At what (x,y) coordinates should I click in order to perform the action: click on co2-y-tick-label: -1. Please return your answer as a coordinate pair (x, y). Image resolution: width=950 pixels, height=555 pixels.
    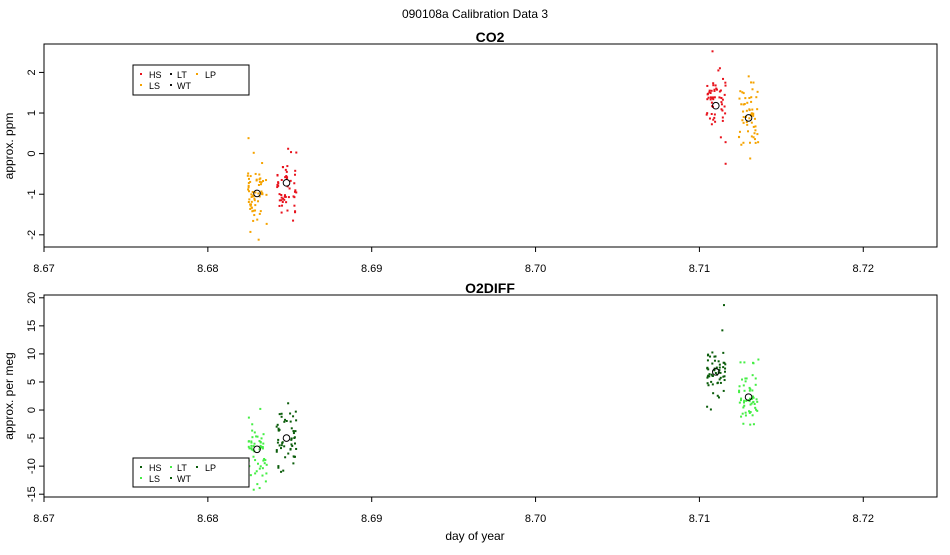
    Looking at the image, I should click on (32, 194).